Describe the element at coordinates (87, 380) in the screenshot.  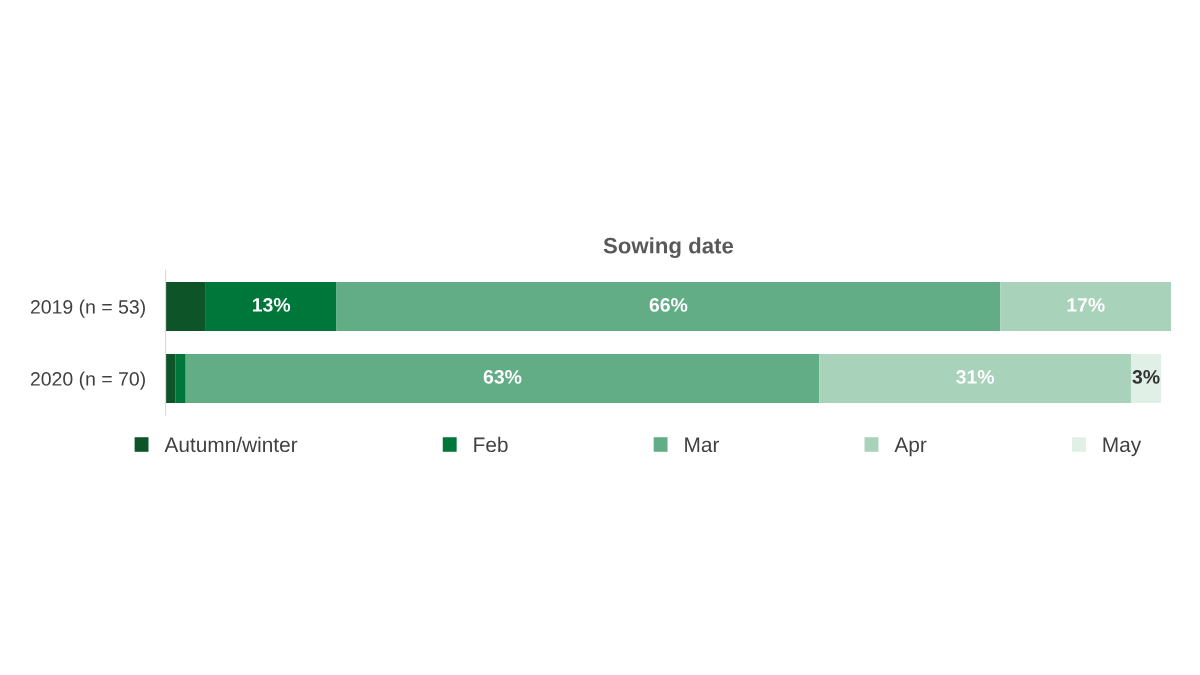
I see `y-tick-label: 2020 (n = 70)` at that location.